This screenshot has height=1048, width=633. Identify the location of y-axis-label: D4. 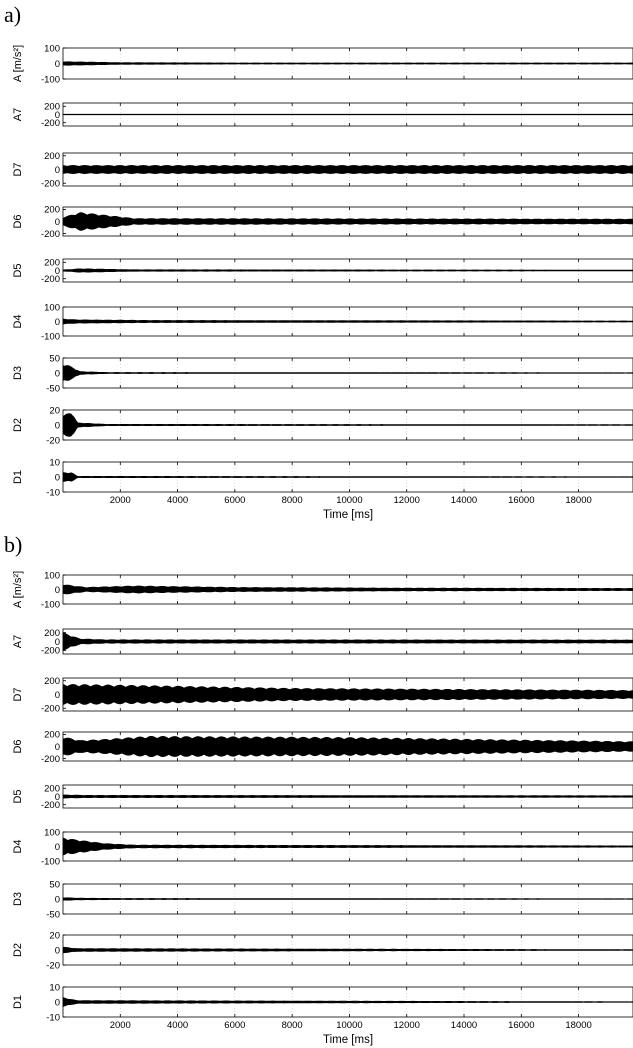
(18, 321).